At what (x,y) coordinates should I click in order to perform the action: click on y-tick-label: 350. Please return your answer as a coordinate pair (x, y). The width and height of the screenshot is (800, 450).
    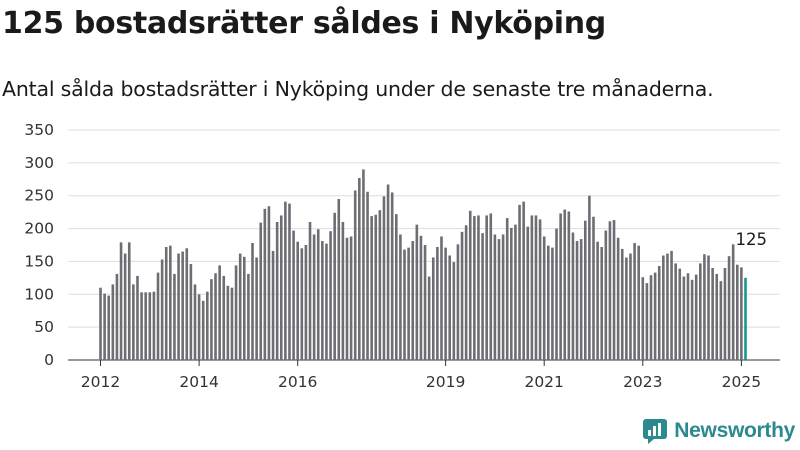
    Looking at the image, I should click on (39, 130).